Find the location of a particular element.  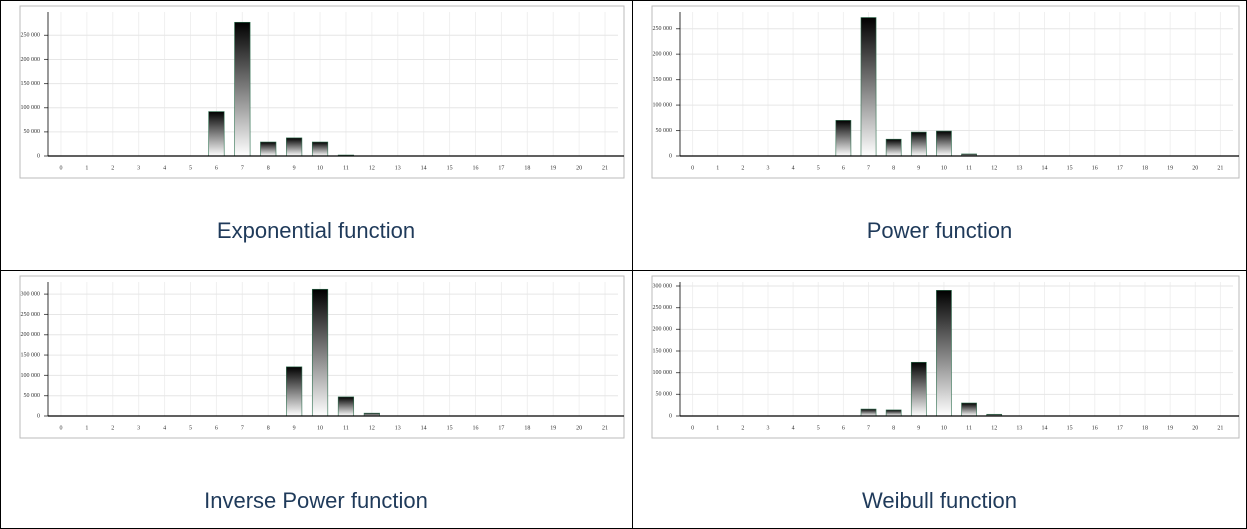

chart-caption: Inverse Power function is located at coordinates (316, 500).